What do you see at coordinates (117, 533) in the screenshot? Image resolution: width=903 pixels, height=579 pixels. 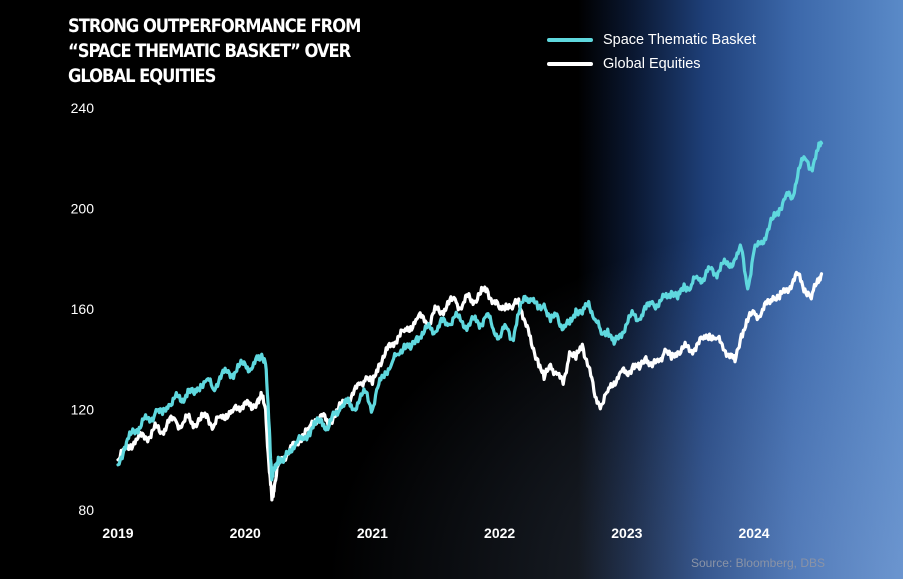 I see `x-tick-label: 2019` at bounding box center [117, 533].